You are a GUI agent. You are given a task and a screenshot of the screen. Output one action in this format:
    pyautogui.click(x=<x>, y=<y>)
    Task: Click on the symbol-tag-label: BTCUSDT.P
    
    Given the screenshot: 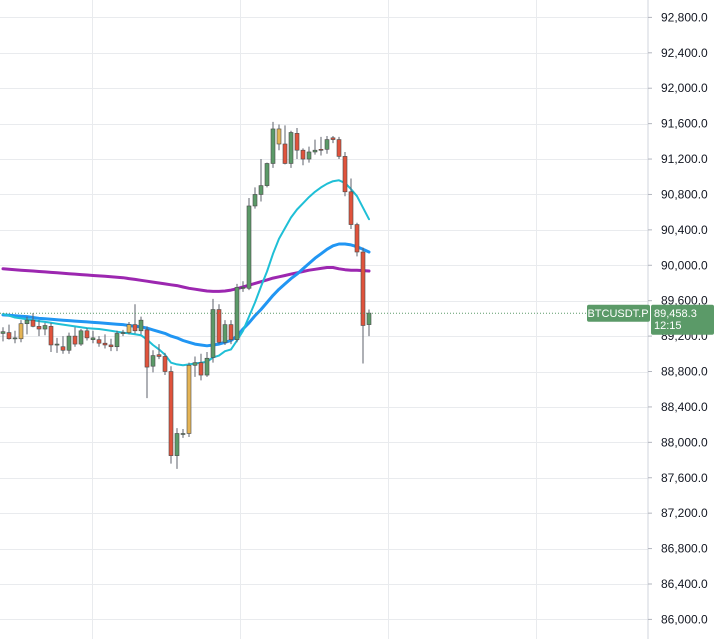 What is the action you would take?
    pyautogui.click(x=617, y=314)
    